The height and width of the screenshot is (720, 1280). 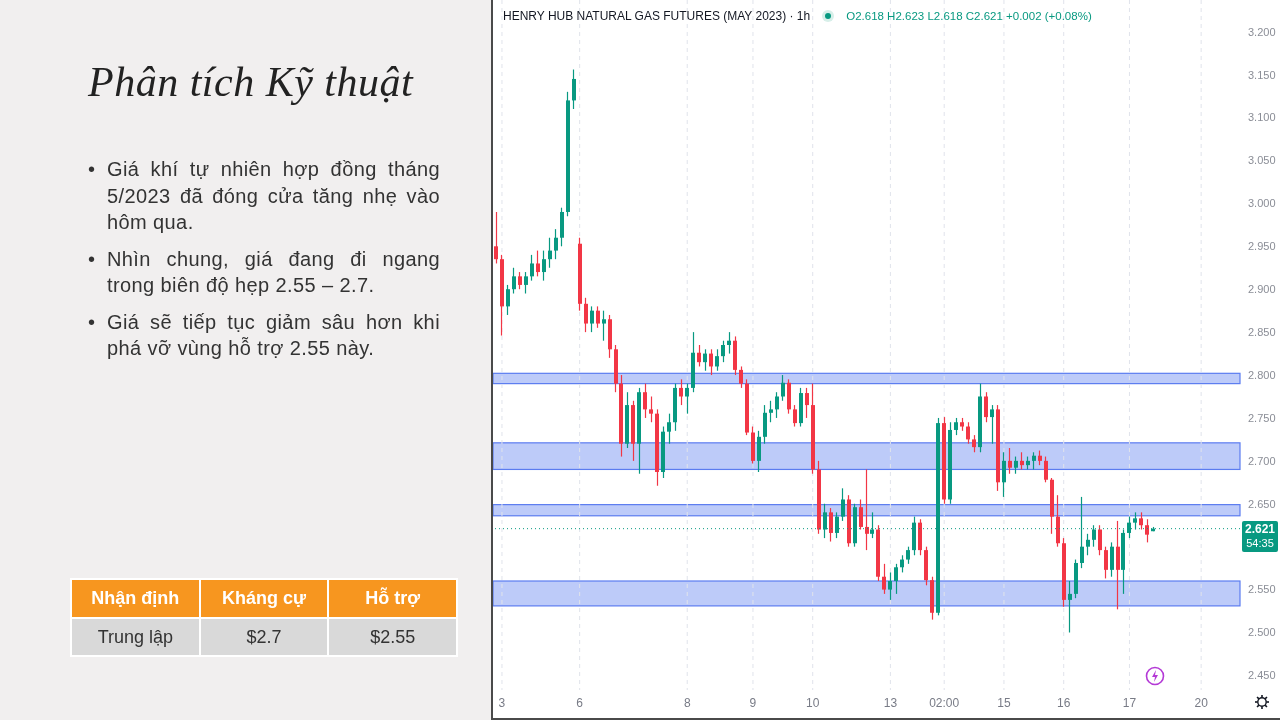 What do you see at coordinates (687, 702) in the screenshot?
I see `x-tick-label: 8` at bounding box center [687, 702].